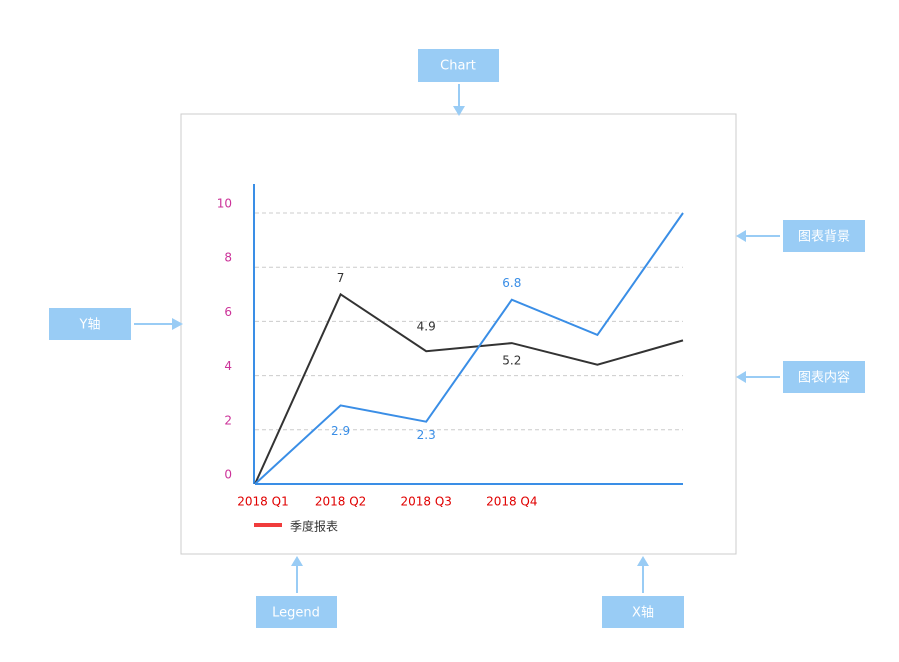  What do you see at coordinates (228, 258) in the screenshot?
I see `y-tick-label: 8` at bounding box center [228, 258].